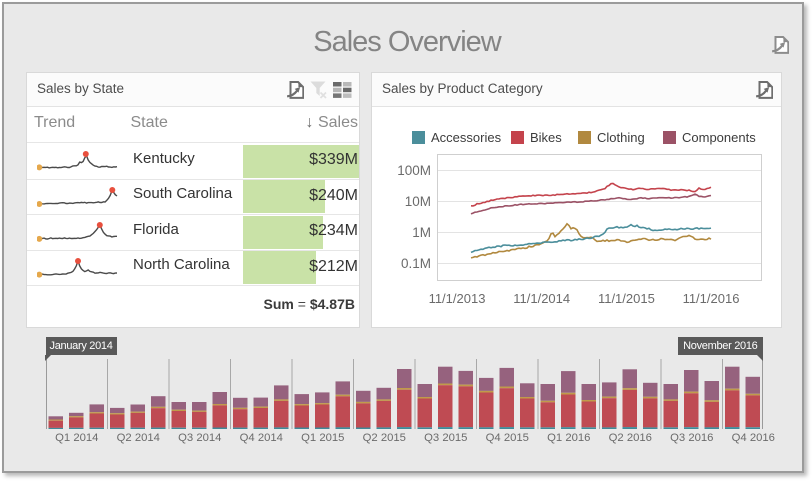  What do you see at coordinates (322, 438) in the screenshot?
I see `svg-text: Q1 2015` at bounding box center [322, 438].